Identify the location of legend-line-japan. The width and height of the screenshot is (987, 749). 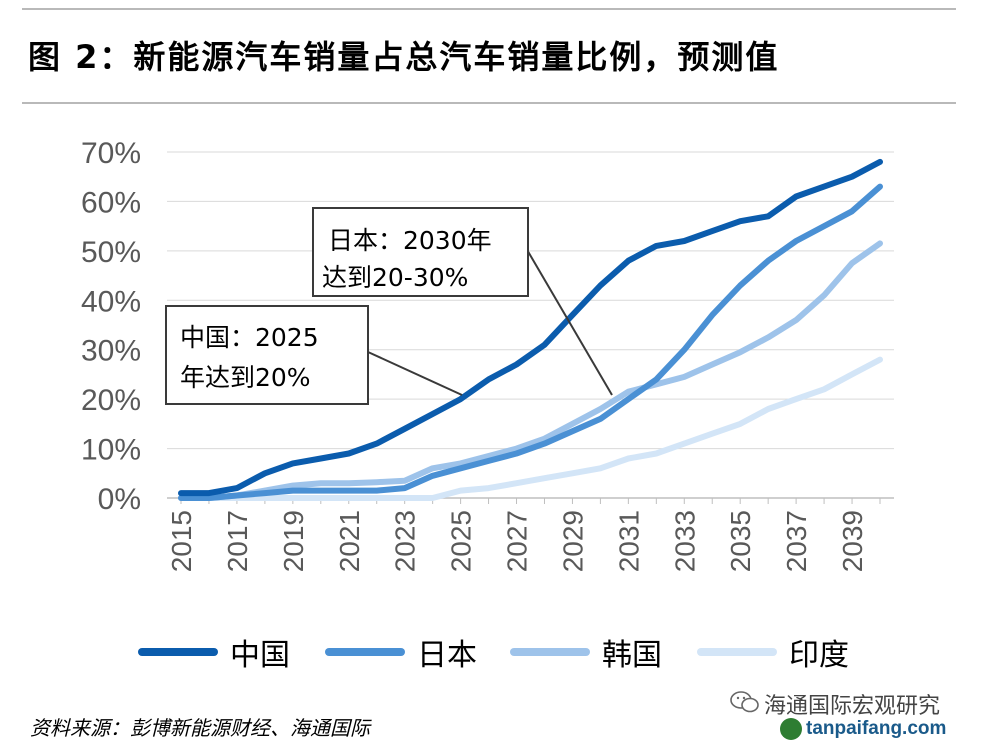
(365, 652).